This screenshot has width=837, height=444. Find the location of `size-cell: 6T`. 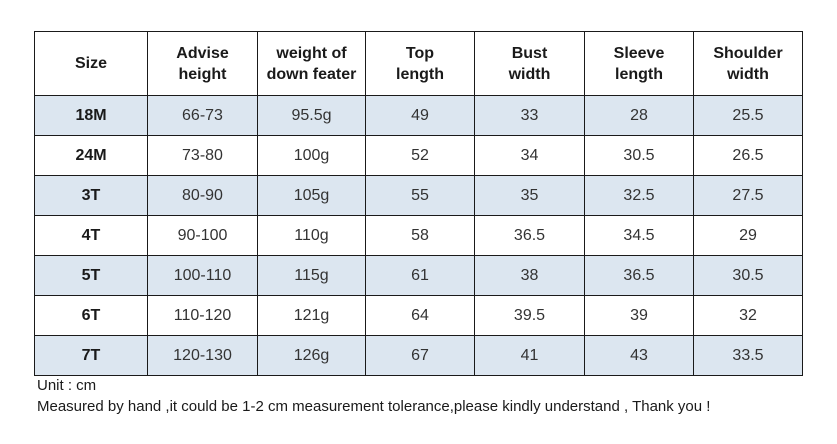

size-cell: 6T is located at coordinates (91, 315).